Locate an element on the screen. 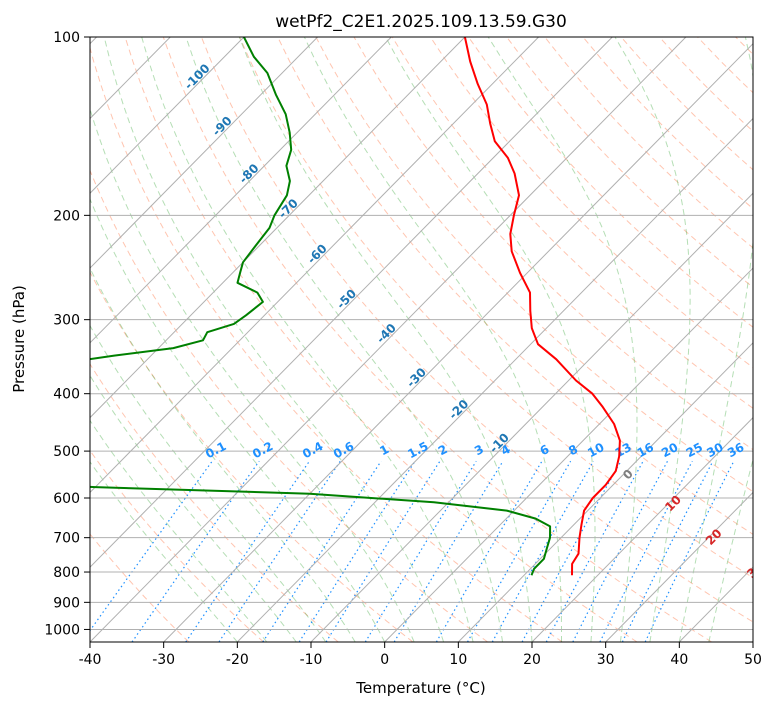 This screenshot has width=775, height=708. x-tick-label: 20 is located at coordinates (532, 660).